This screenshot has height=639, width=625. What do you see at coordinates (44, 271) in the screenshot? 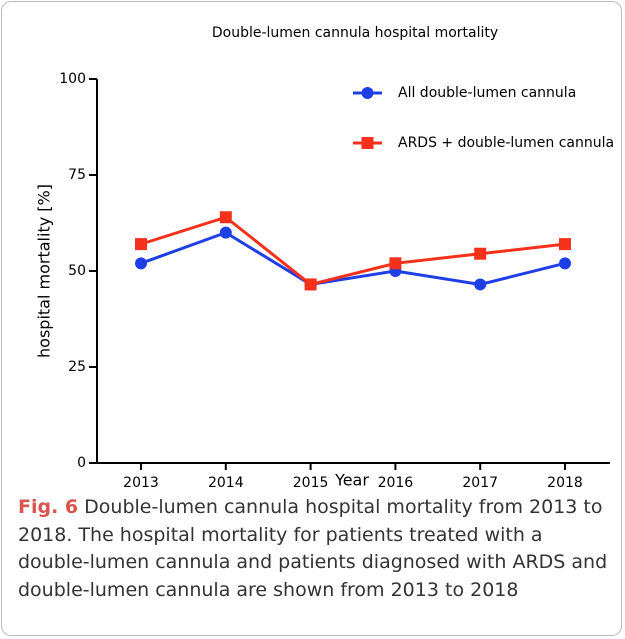
I see `y-axis-label: hospital mortality [%]` at bounding box center [44, 271].